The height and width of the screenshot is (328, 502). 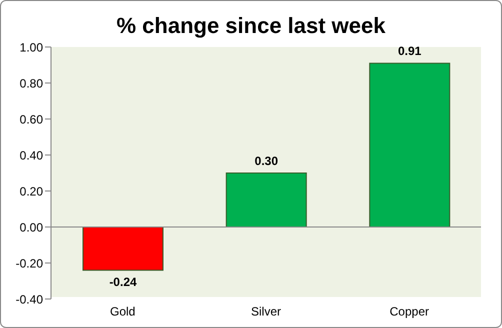 I want to click on x-tick-label: Silver, so click(x=266, y=311).